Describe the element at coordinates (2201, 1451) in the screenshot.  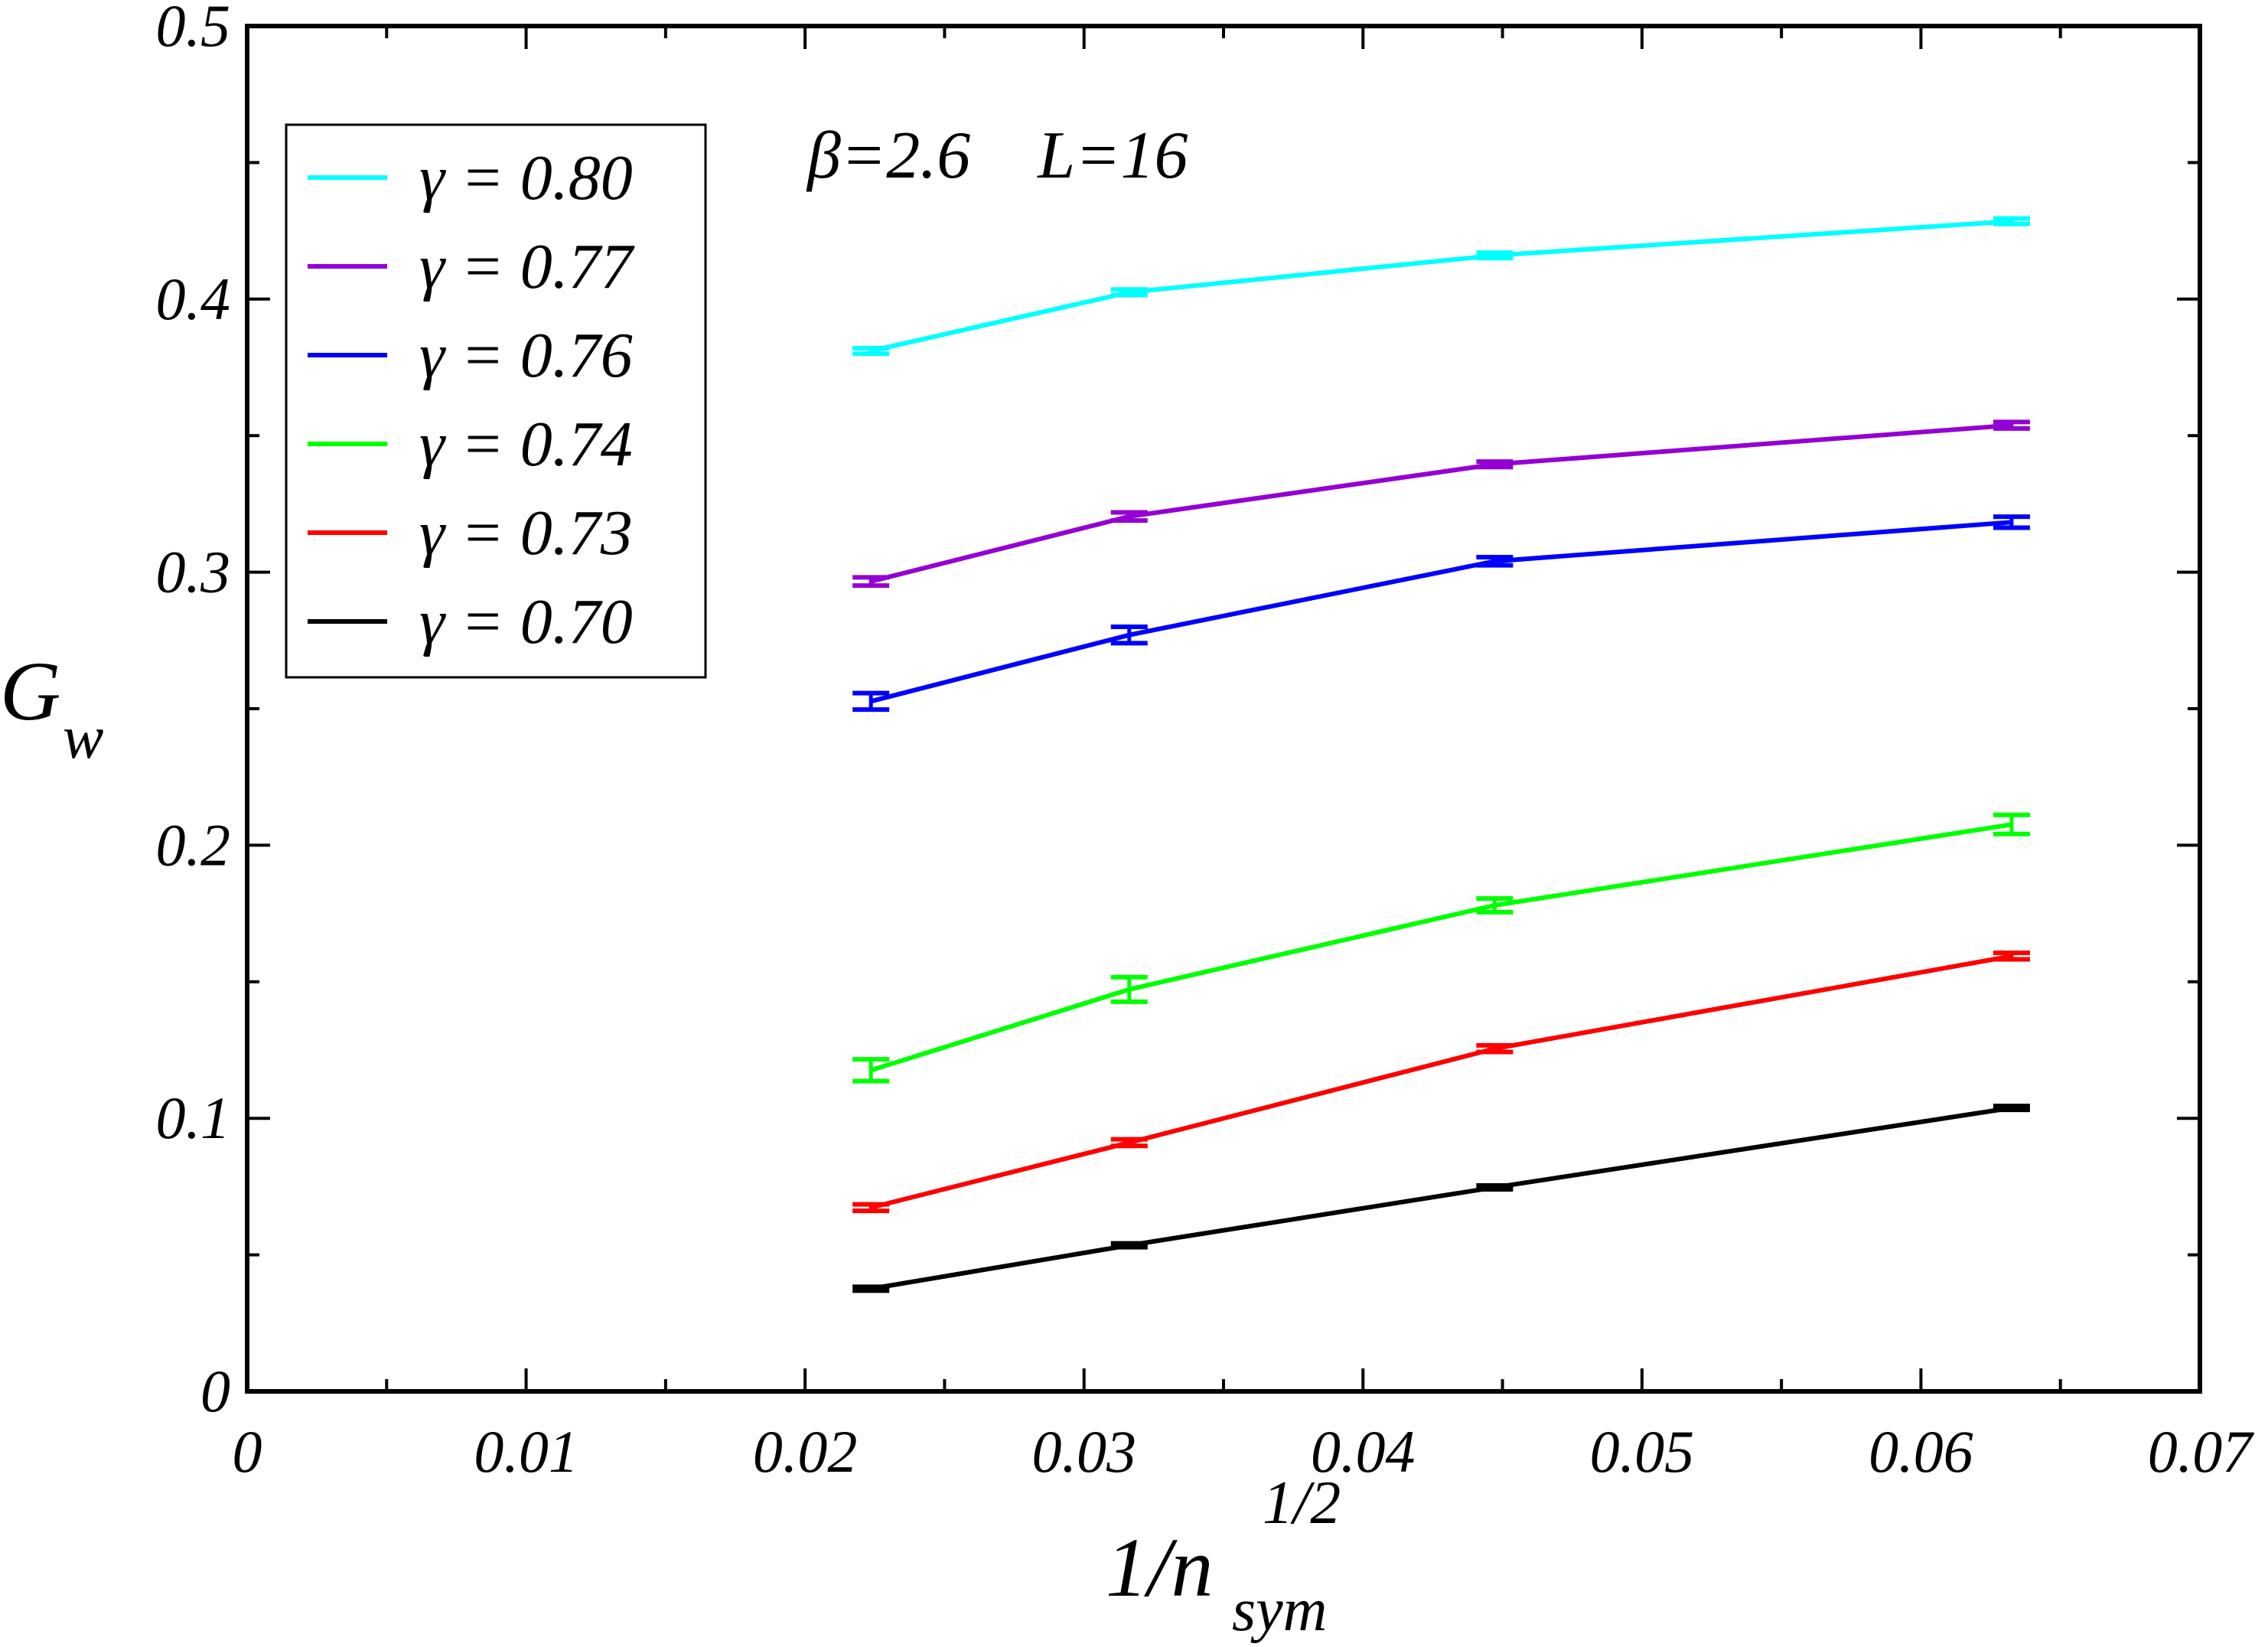
I see `x-tick-label: 0.07` at that location.